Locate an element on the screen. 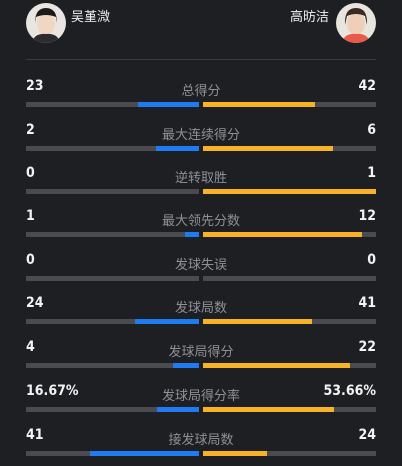  player-right-photo-icon is located at coordinates (356, 23).